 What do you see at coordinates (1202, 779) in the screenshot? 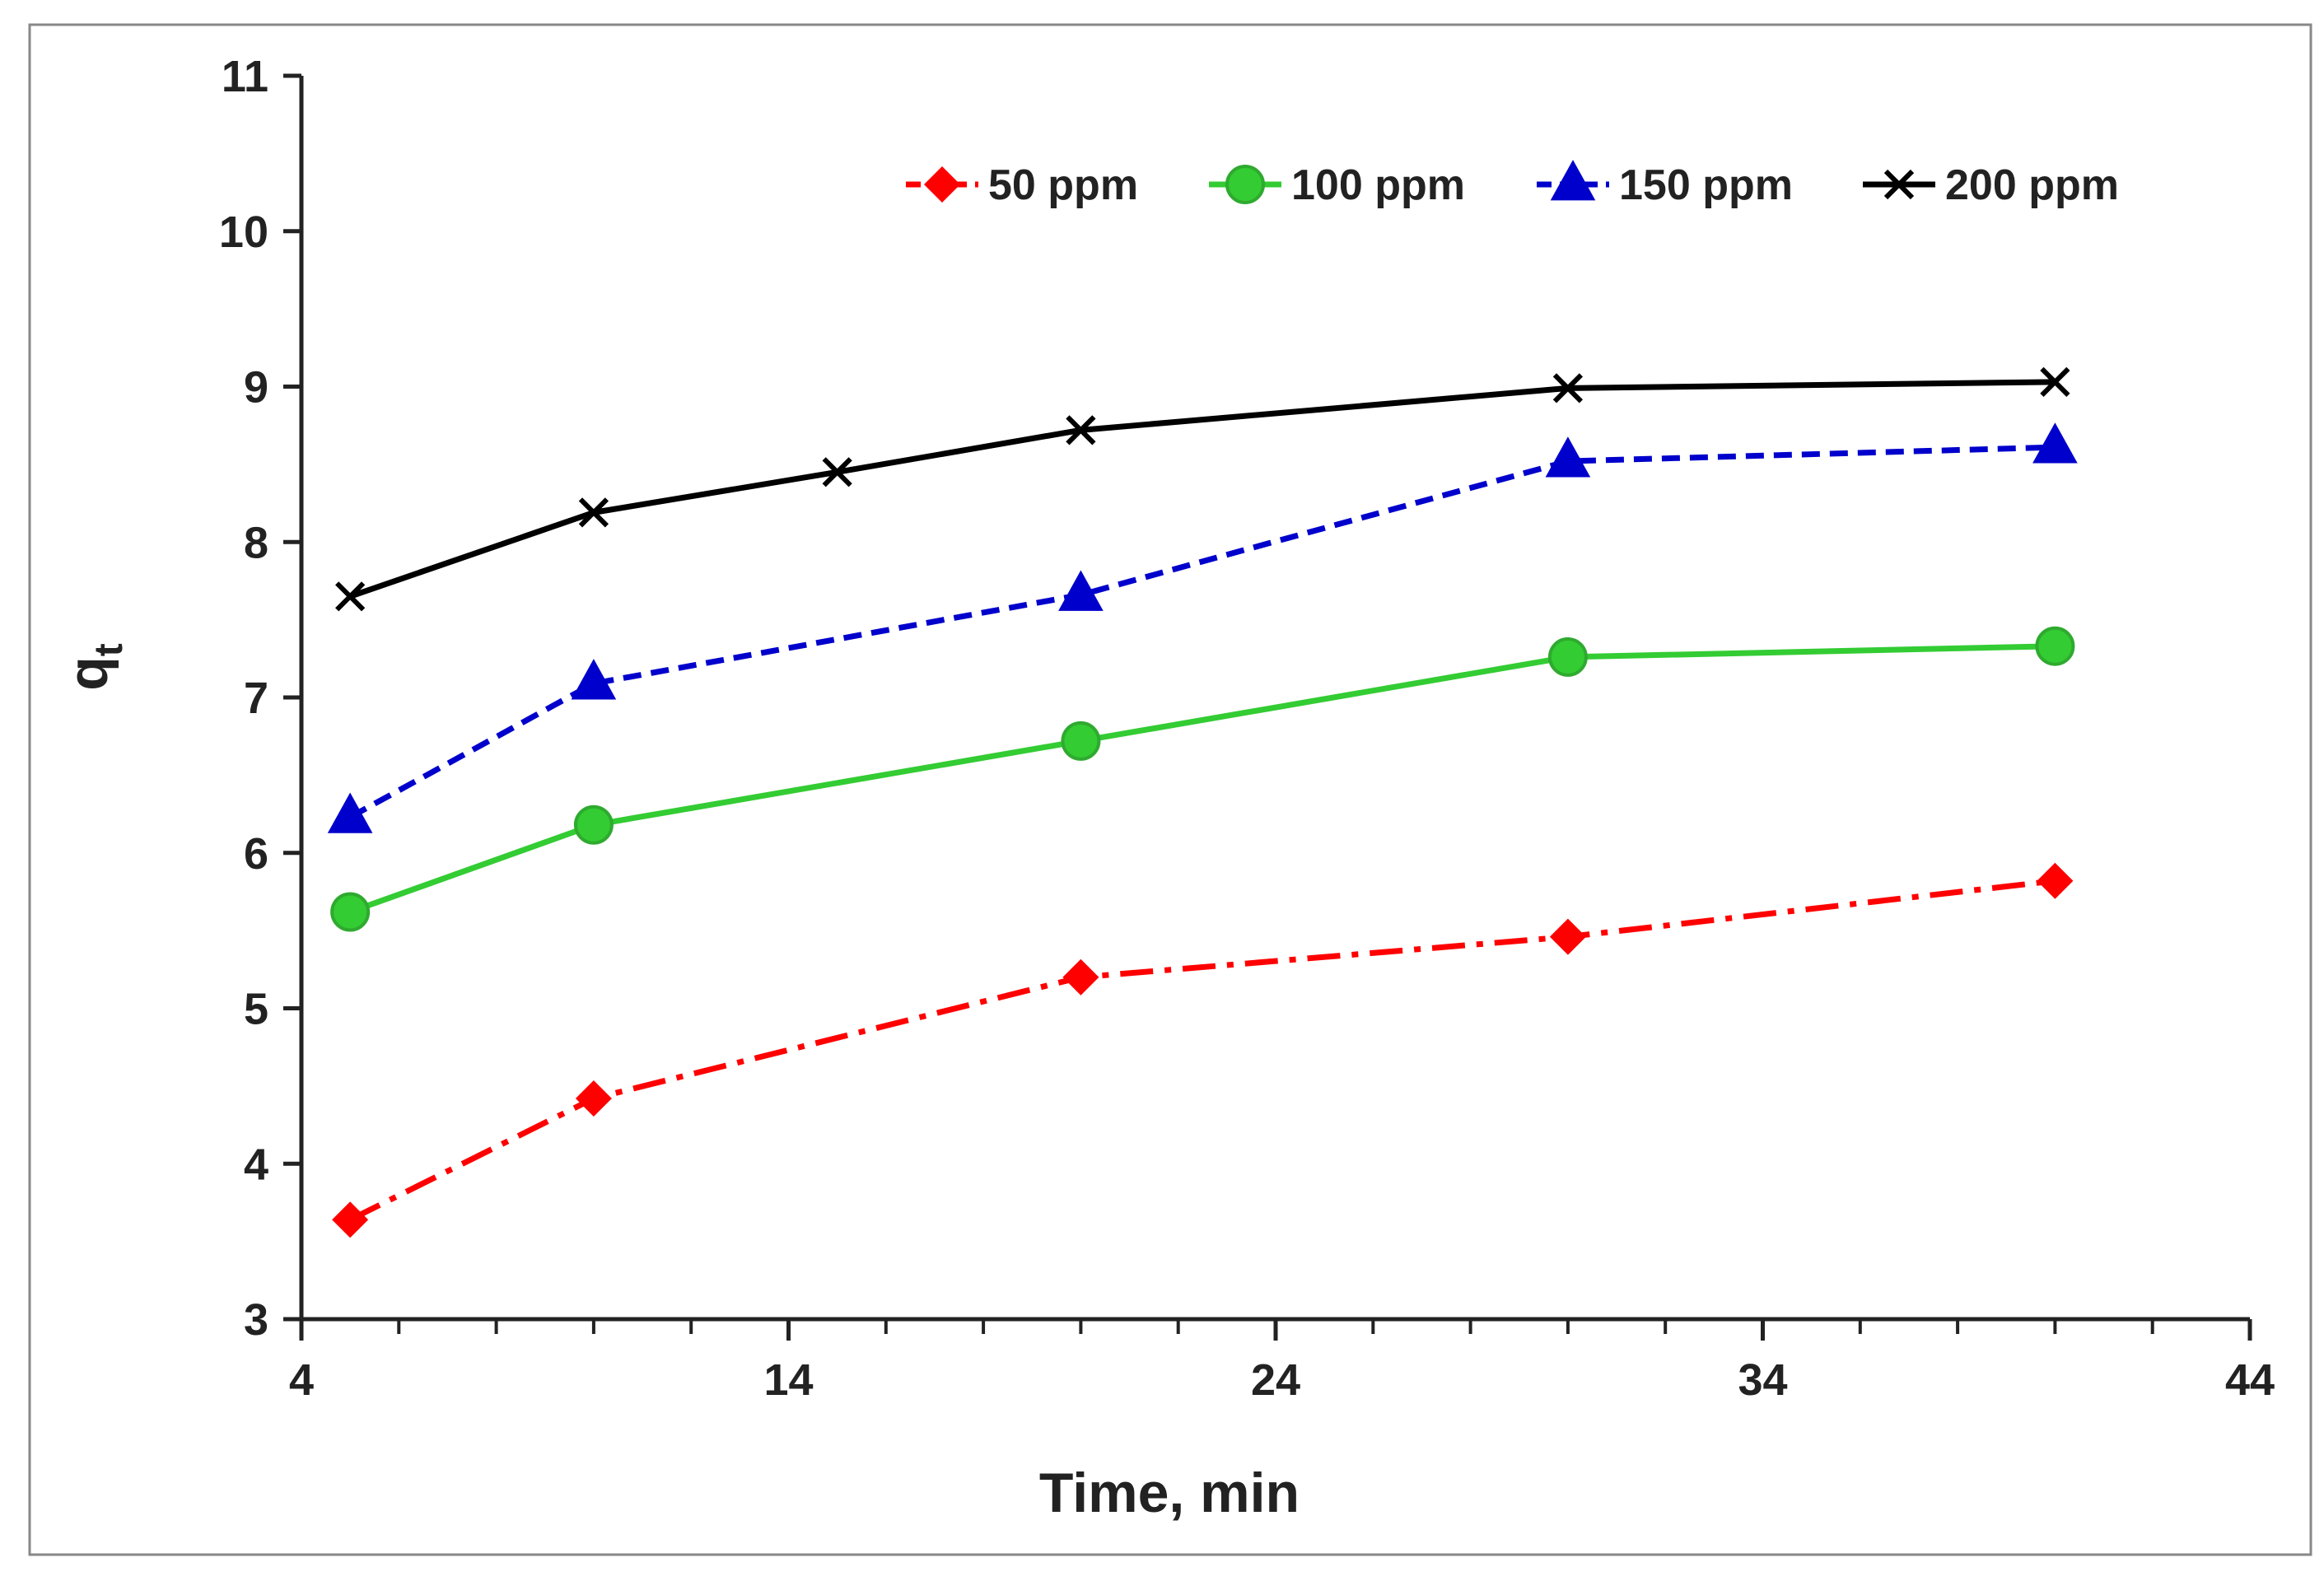
I see `series-100-ppm` at bounding box center [1202, 779].